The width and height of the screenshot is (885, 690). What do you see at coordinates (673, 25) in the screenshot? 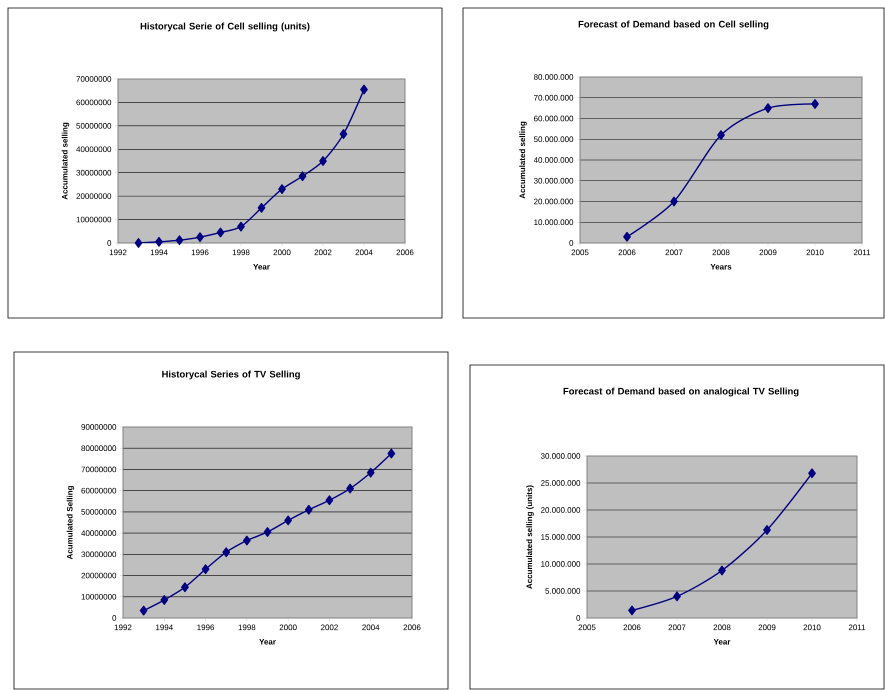
I see `chart-title: Forecast of Demand based on Cell selling` at bounding box center [673, 25].